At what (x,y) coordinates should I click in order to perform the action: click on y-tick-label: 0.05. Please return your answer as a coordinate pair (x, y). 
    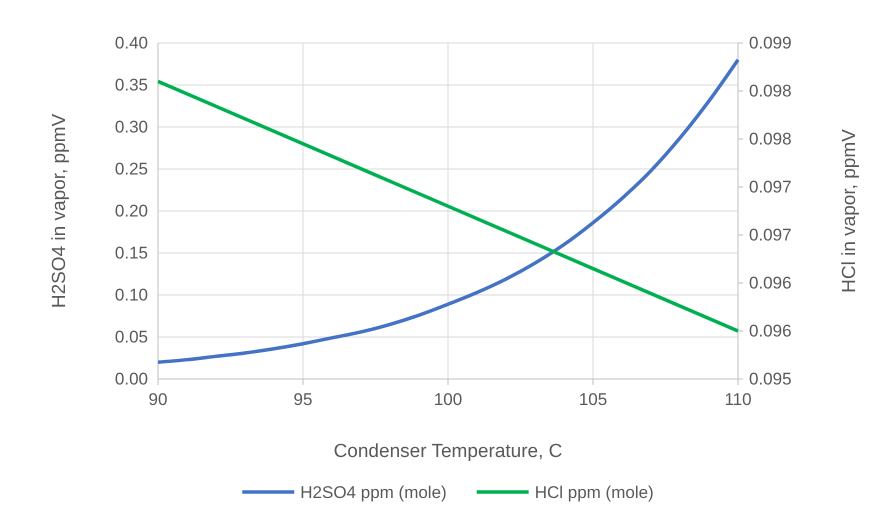
    Looking at the image, I should click on (131, 336).